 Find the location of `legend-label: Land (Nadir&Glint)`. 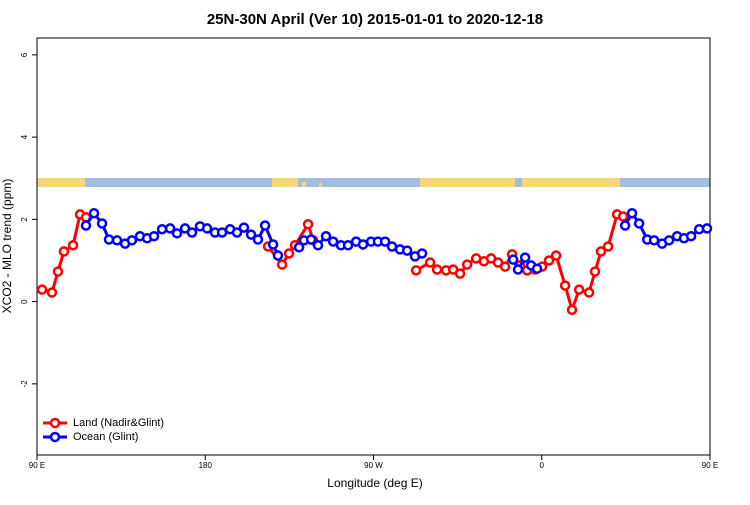

legend-label: Land (Nadir&Glint) is located at coordinates (118, 423).